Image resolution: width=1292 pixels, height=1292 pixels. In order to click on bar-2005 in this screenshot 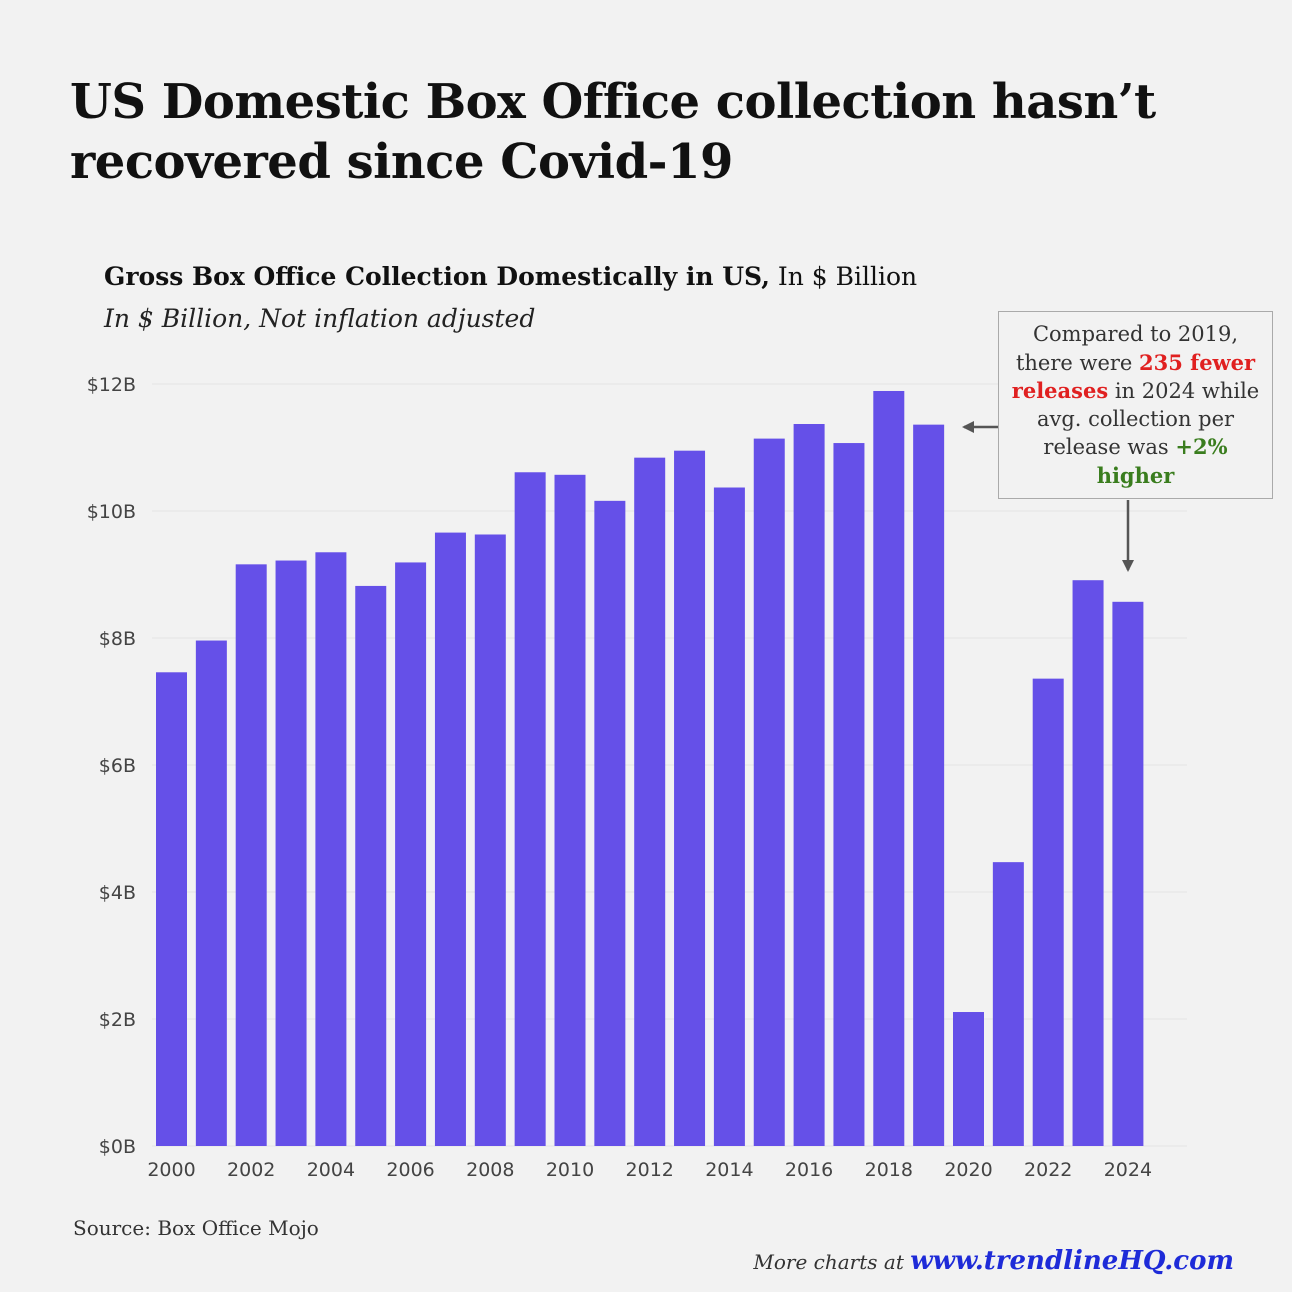, I will do `click(371, 865)`.